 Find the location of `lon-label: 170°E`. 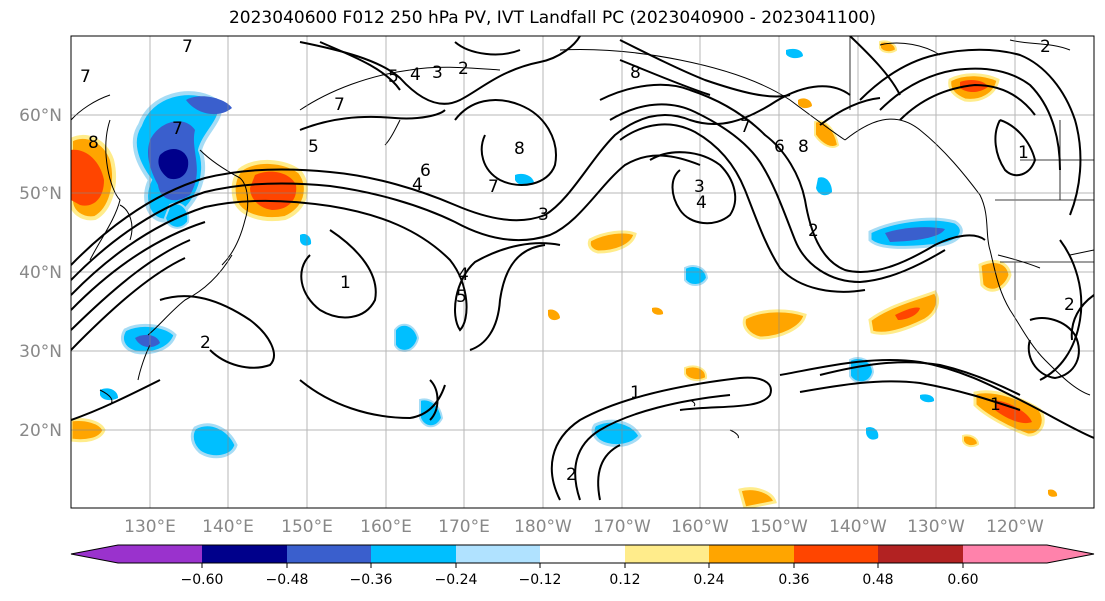

lon-label: 170°E is located at coordinates (464, 527).